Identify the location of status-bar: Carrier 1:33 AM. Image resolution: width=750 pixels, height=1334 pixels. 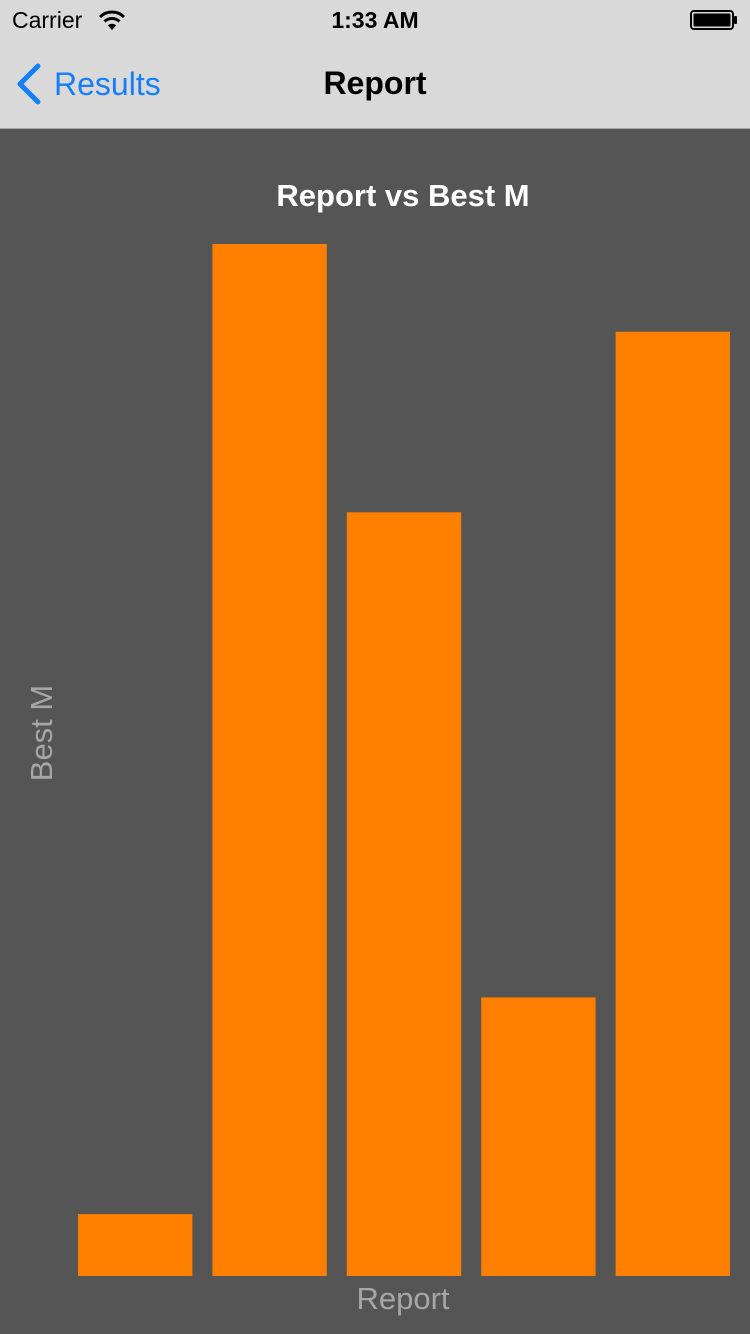
(375, 20).